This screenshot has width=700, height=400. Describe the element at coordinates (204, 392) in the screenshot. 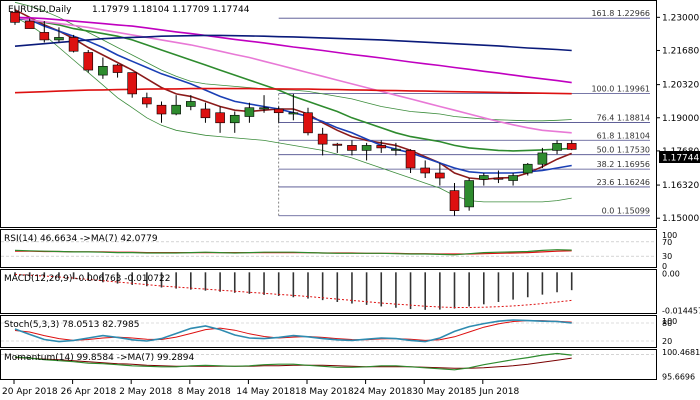

I see `date-tick-label: 8 May 2018` at that location.